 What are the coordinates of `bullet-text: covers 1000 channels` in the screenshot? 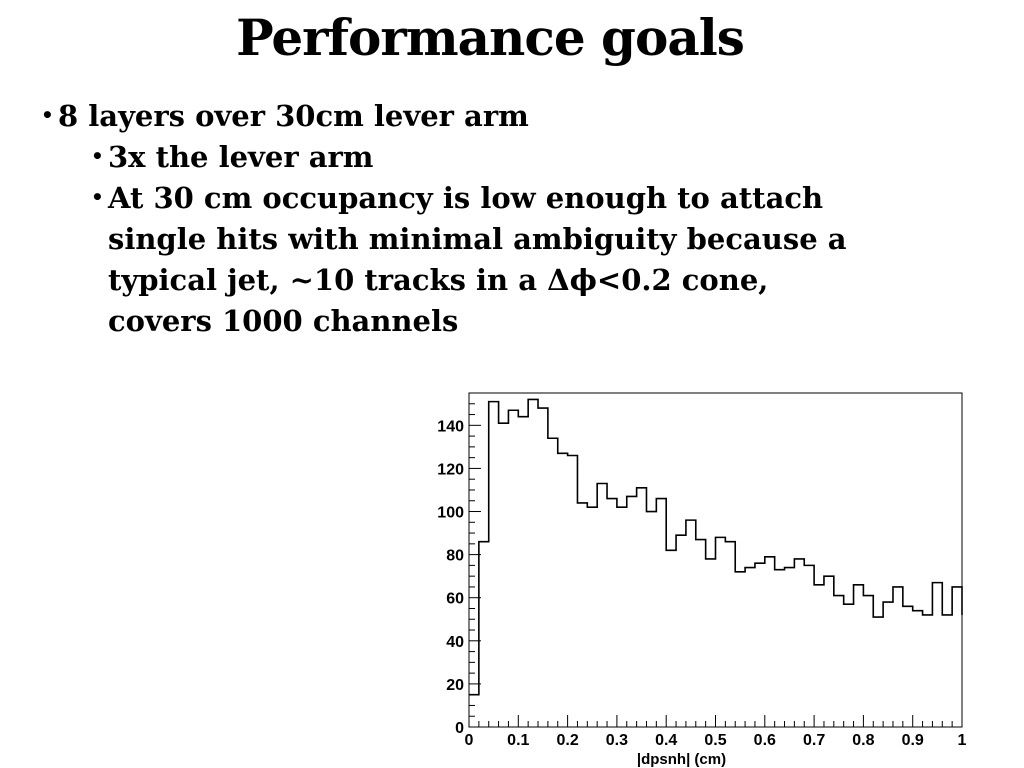 It's located at (283, 321).